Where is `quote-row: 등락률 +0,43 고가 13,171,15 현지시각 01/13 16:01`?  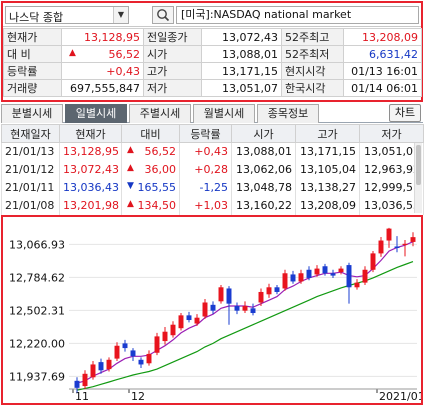 quote-row: 등락률 +0,43 고가 13,171,15 현지시각 01/13 16:01 is located at coordinates (212, 71).